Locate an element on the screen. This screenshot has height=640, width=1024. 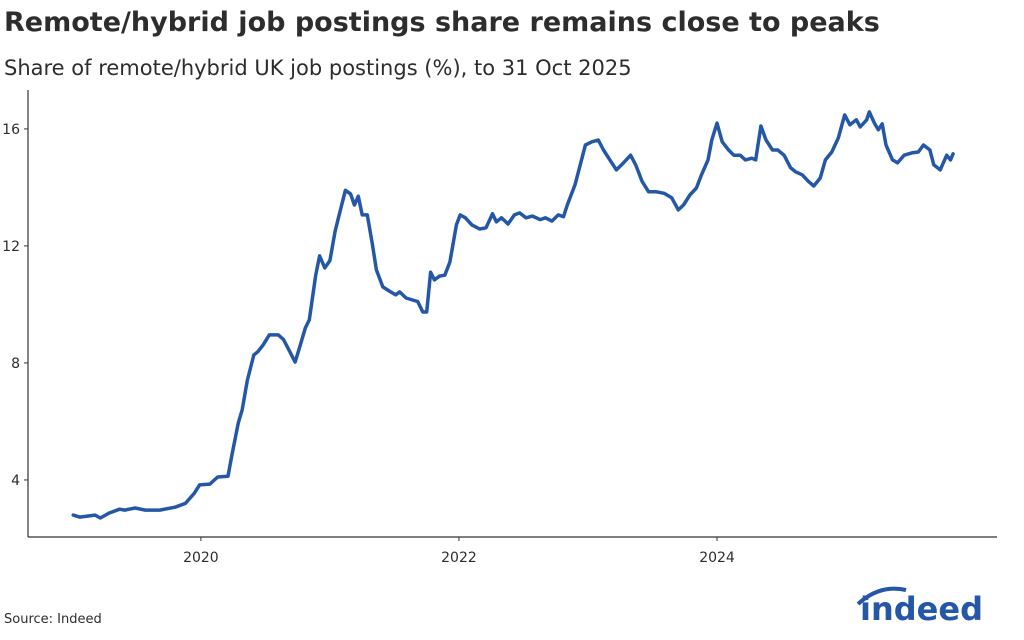
y-tick-label: 16 is located at coordinates (11, 130).